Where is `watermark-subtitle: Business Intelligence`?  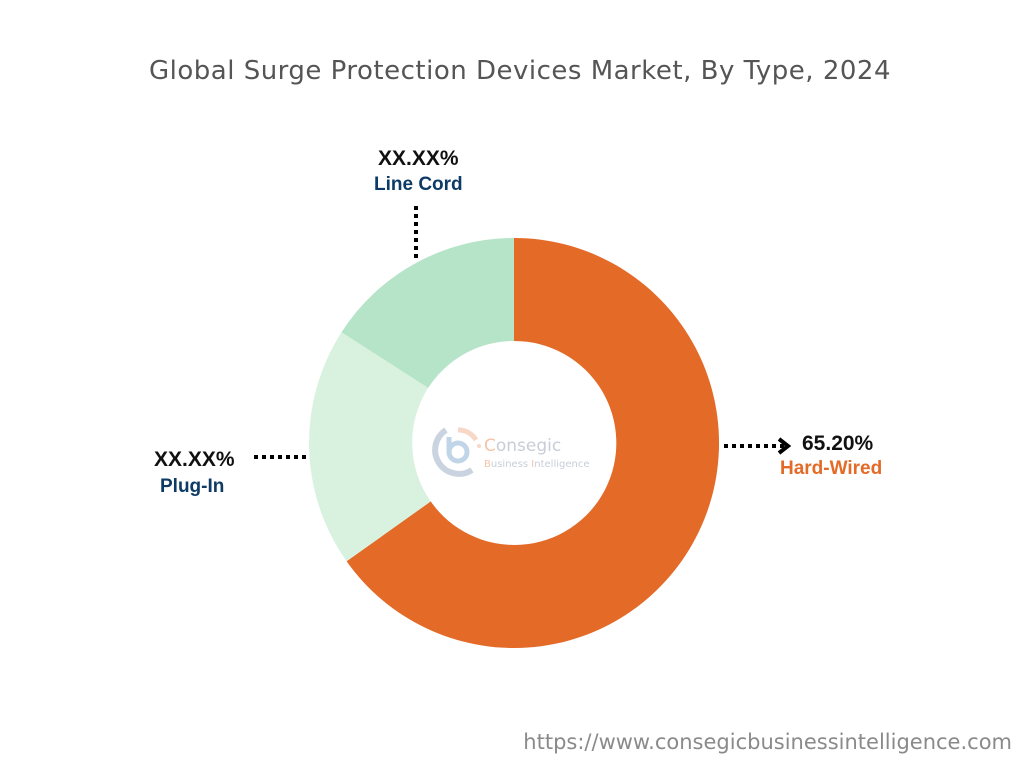
watermark-subtitle: Business Intelligence is located at coordinates (537, 464).